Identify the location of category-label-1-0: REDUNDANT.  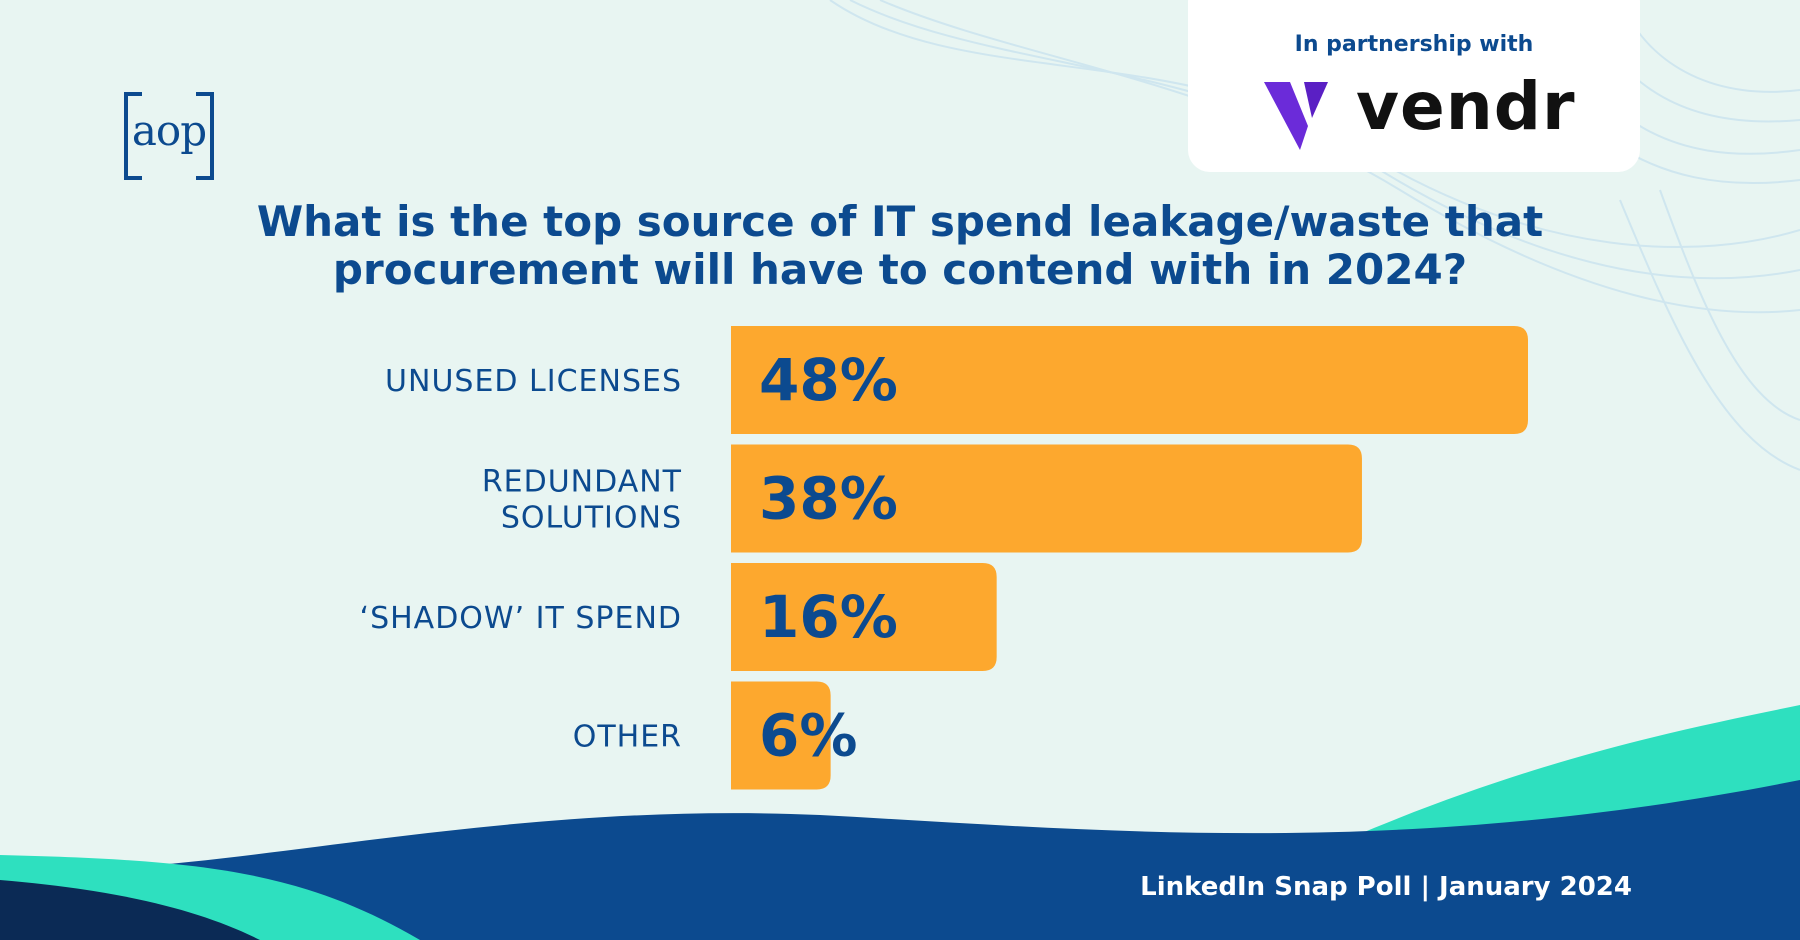
(582, 482).